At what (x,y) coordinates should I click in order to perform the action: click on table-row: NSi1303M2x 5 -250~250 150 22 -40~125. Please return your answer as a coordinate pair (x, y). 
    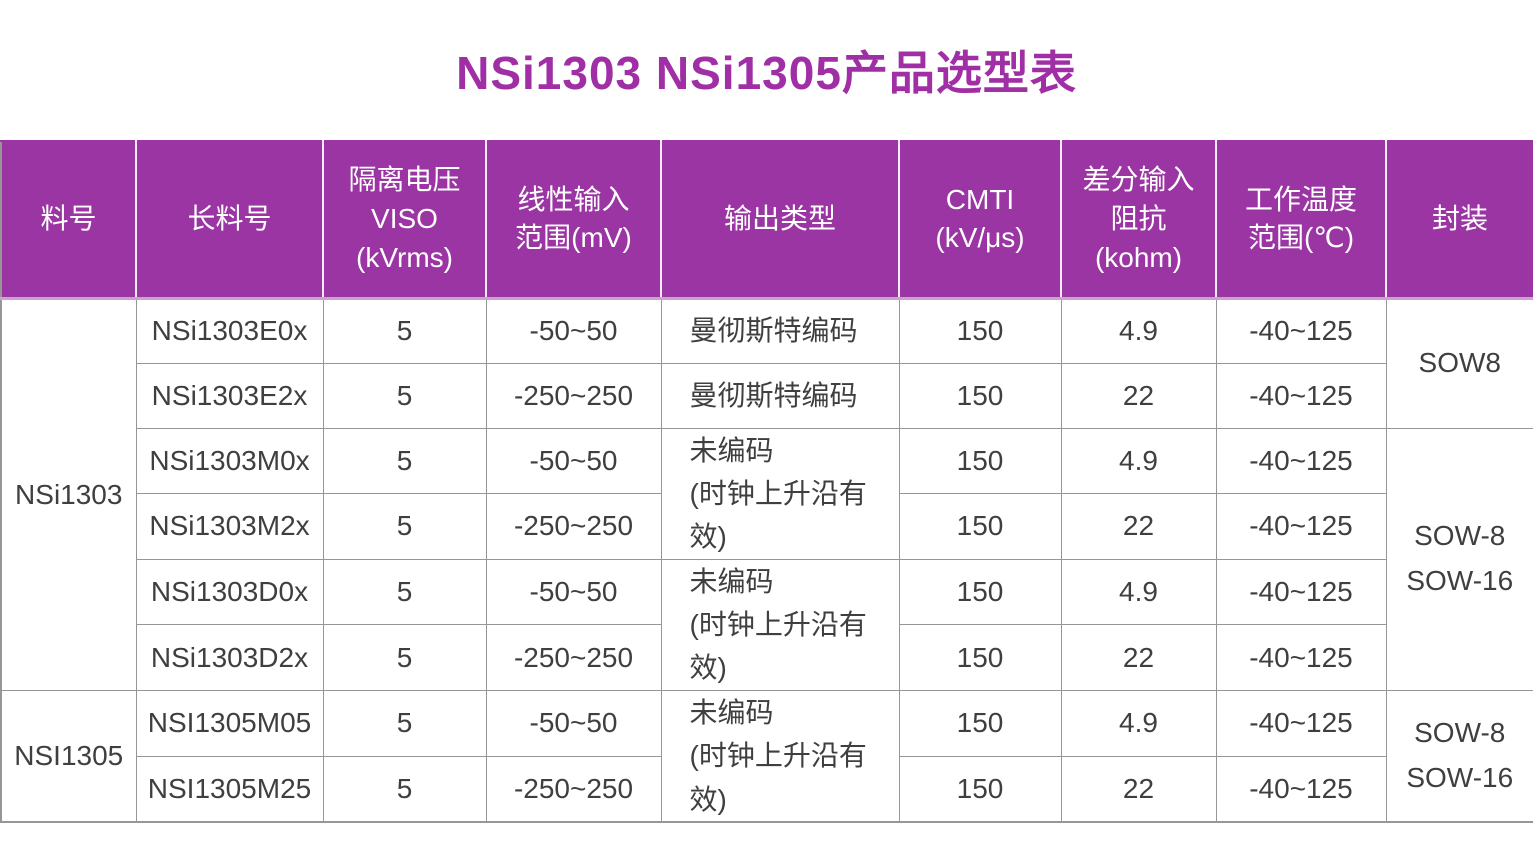
    Looking at the image, I should click on (767, 526).